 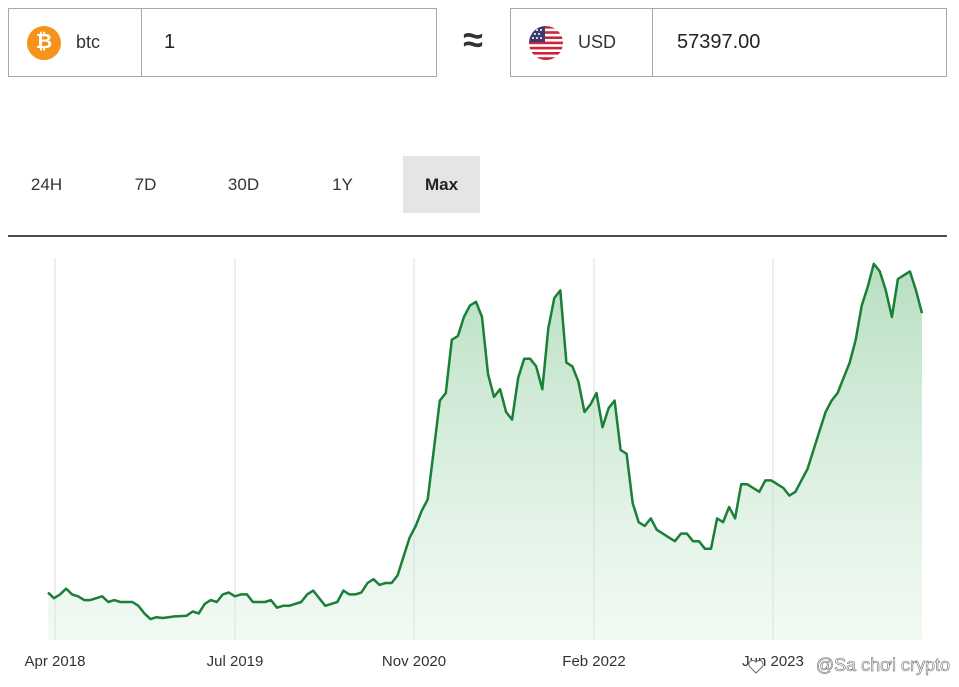 I want to click on from-amount-value: 1, so click(x=170, y=42).